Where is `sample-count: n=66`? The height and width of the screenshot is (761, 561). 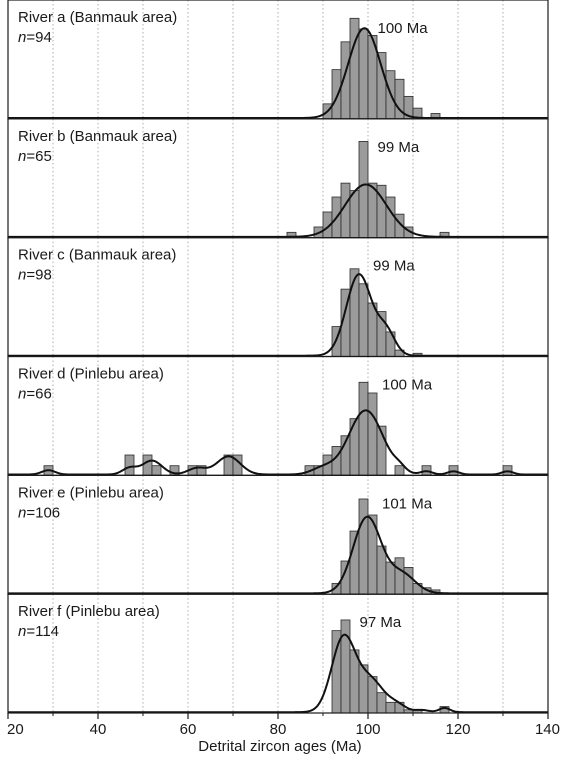 sample-count: n=66 is located at coordinates (35, 394).